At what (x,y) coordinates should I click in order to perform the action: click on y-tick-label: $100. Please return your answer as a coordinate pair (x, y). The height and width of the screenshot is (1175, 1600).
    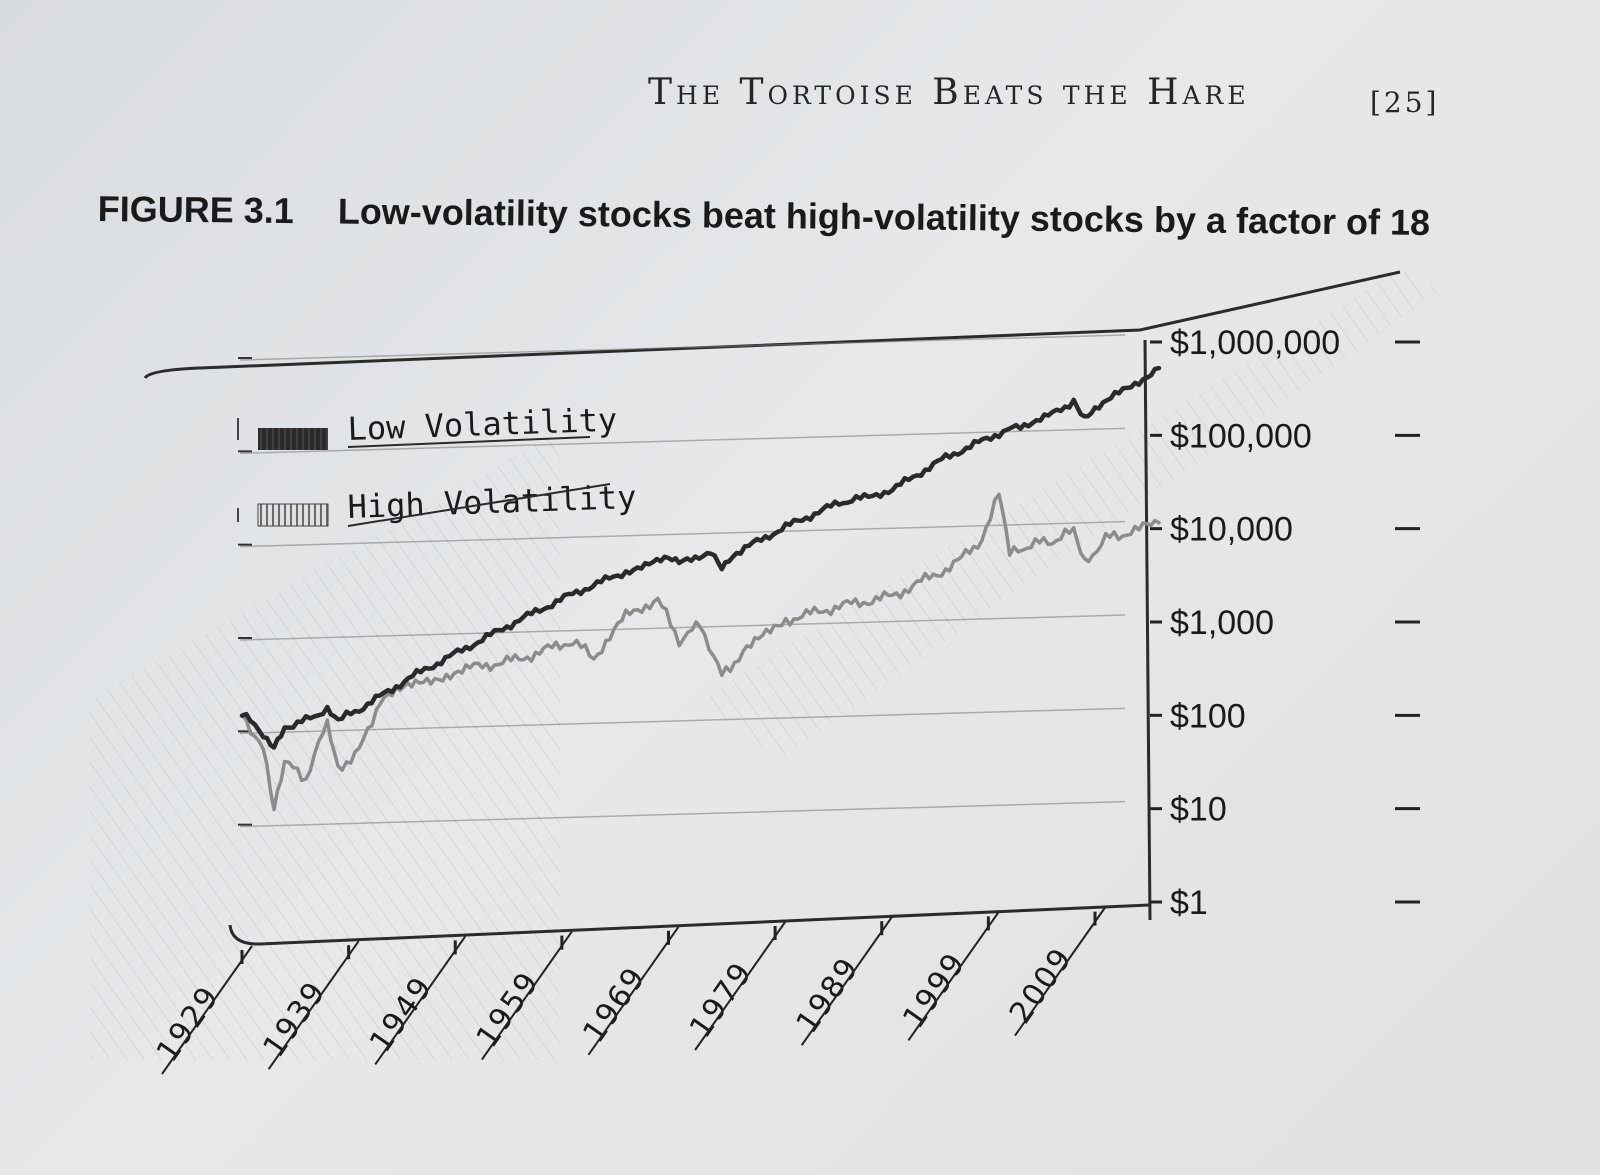
    Looking at the image, I should click on (1208, 716).